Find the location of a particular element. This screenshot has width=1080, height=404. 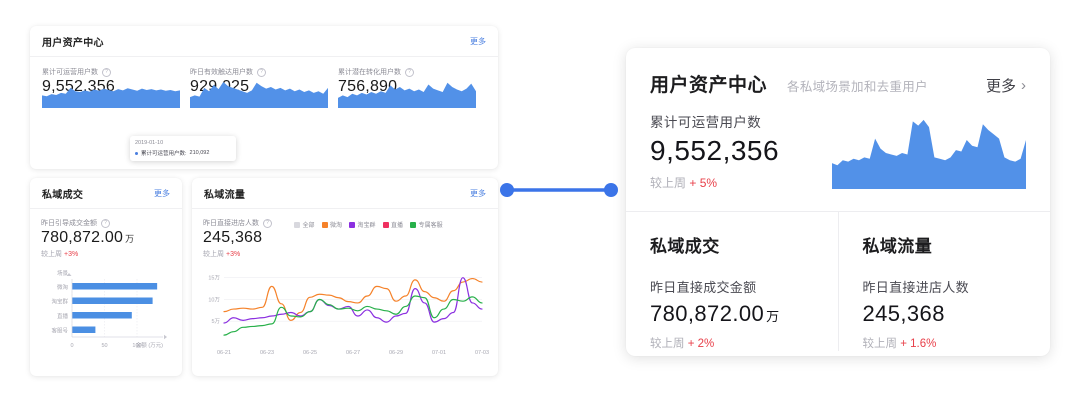

metric-value-unit: 万 is located at coordinates (130, 239).